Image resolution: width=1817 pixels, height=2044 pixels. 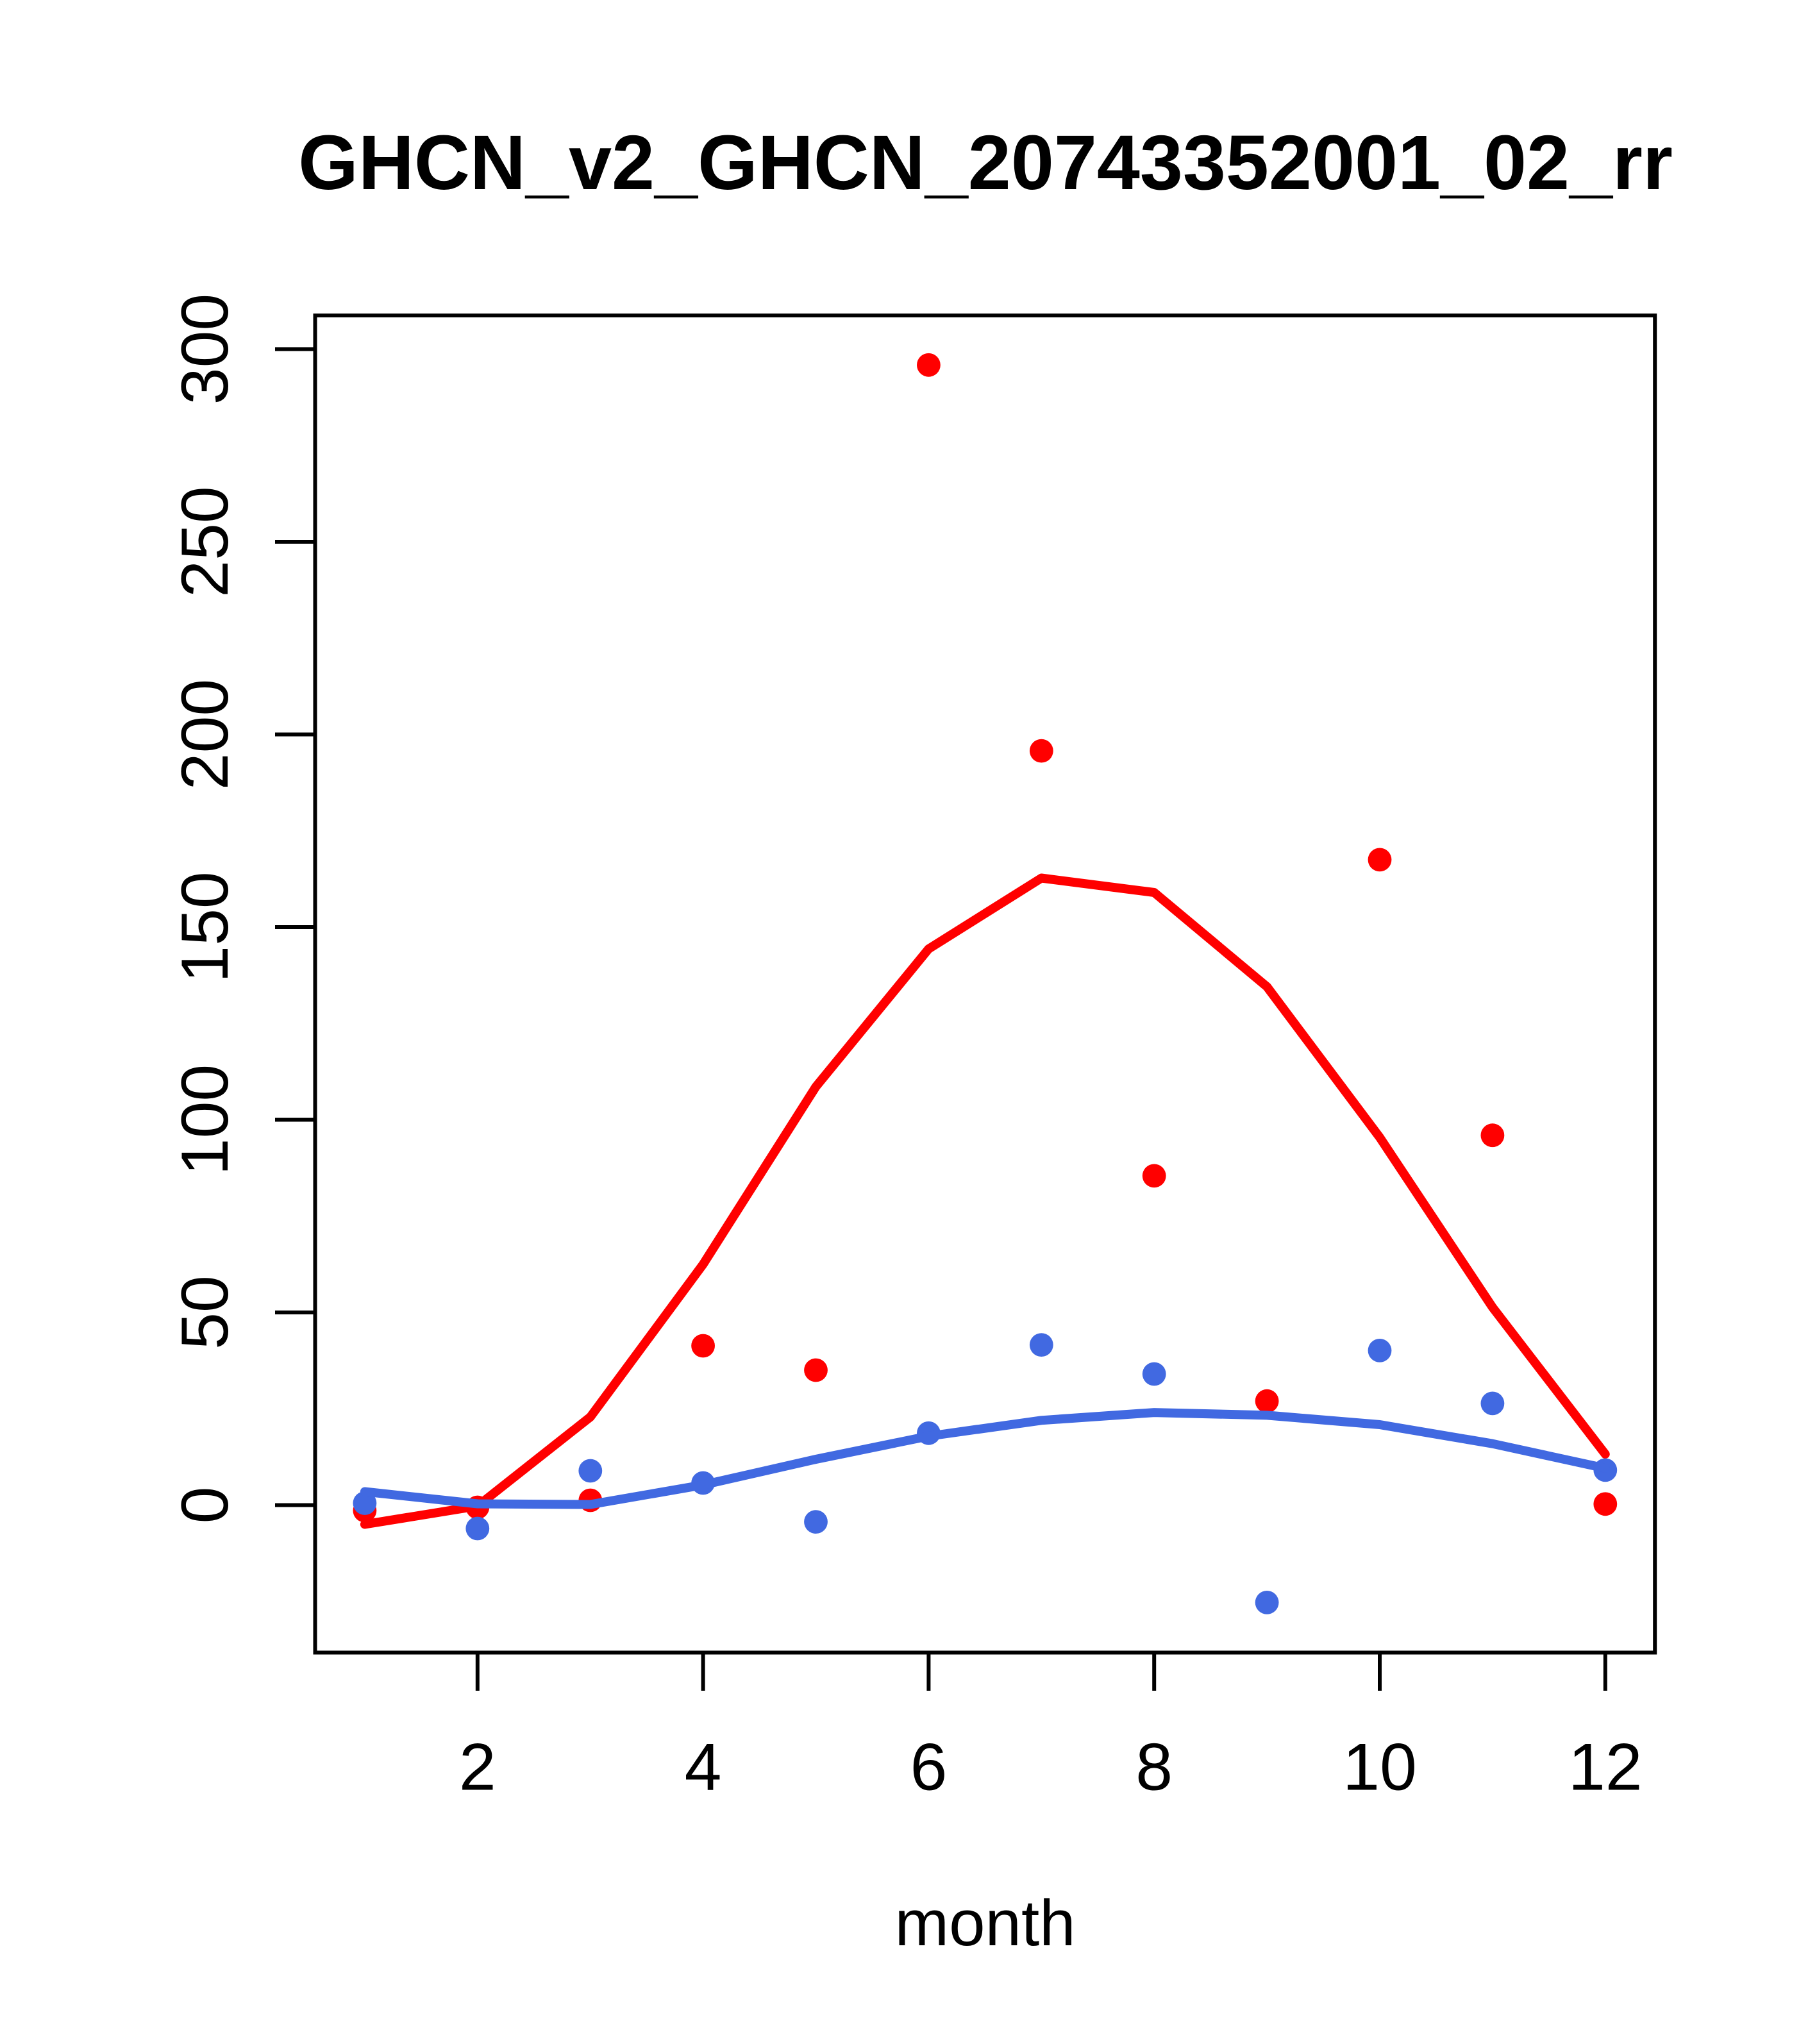 I want to click on svg-text: 8, so click(x=1154, y=1767).